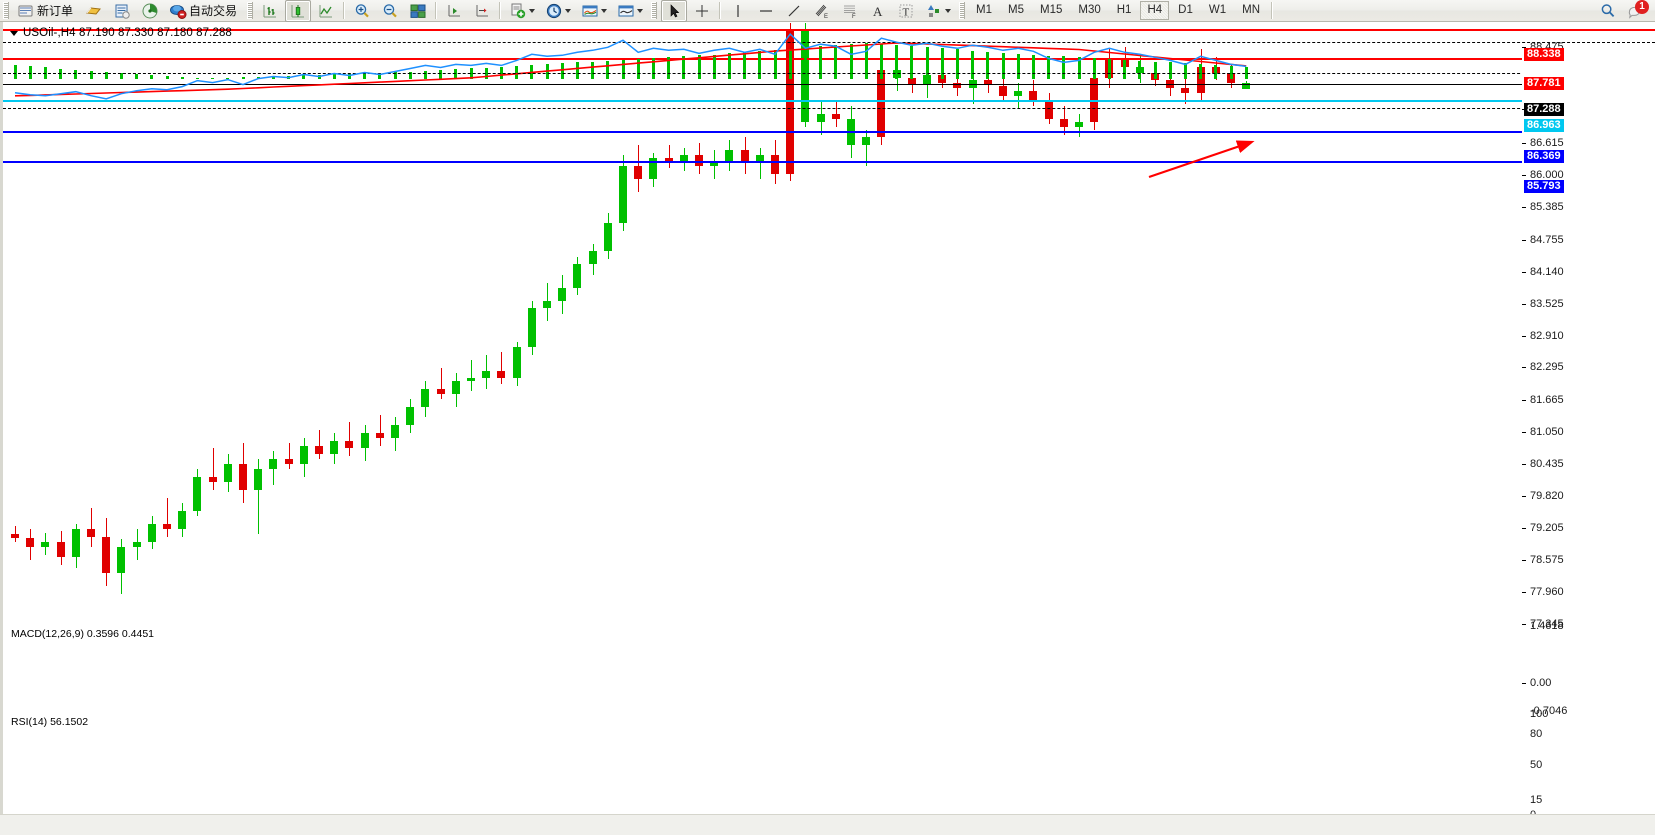 This screenshot has height=836, width=1655. What do you see at coordinates (522, 11) in the screenshot?
I see `new-chart-button` at bounding box center [522, 11].